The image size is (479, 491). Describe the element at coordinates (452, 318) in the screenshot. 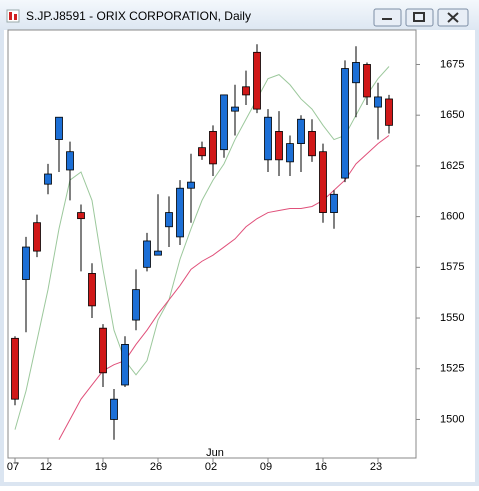

I see `y-tick-label: 1550` at that location.